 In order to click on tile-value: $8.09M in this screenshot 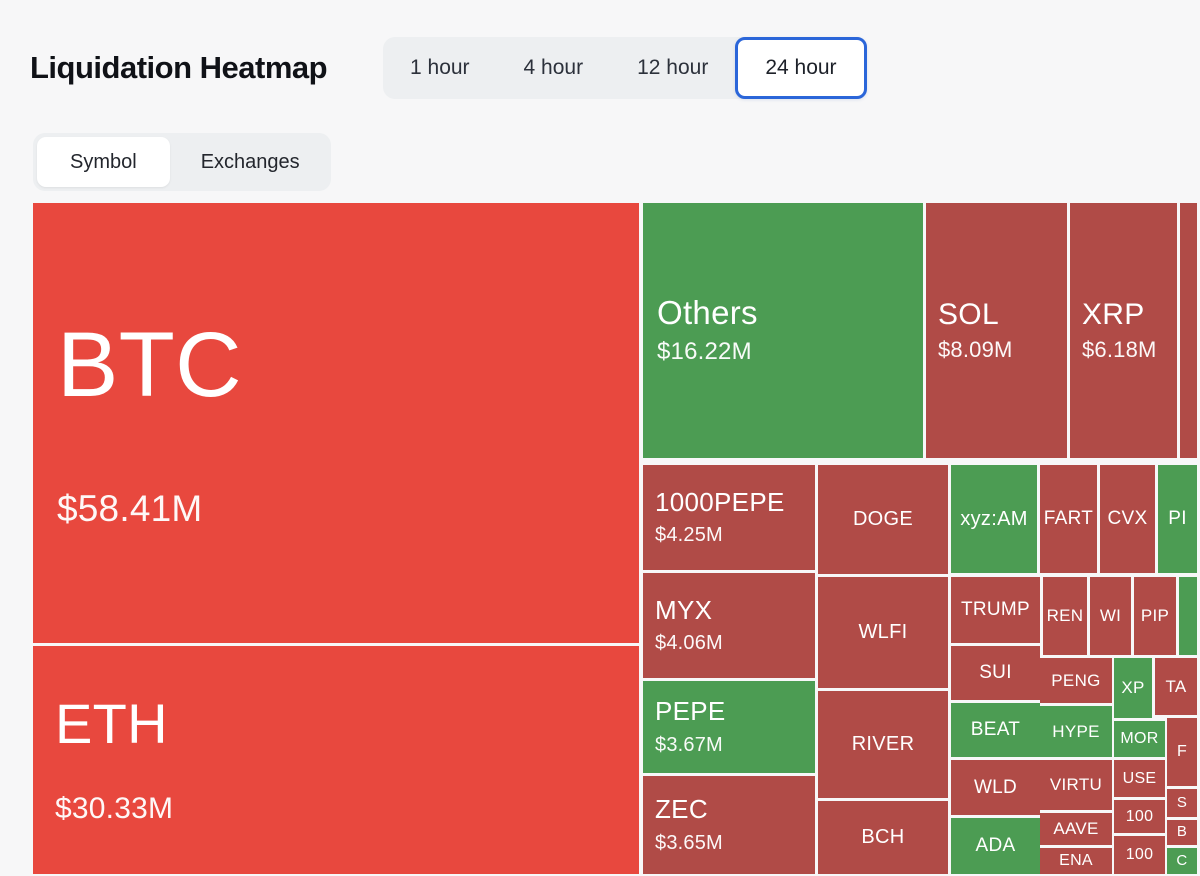, I will do `click(975, 350)`.